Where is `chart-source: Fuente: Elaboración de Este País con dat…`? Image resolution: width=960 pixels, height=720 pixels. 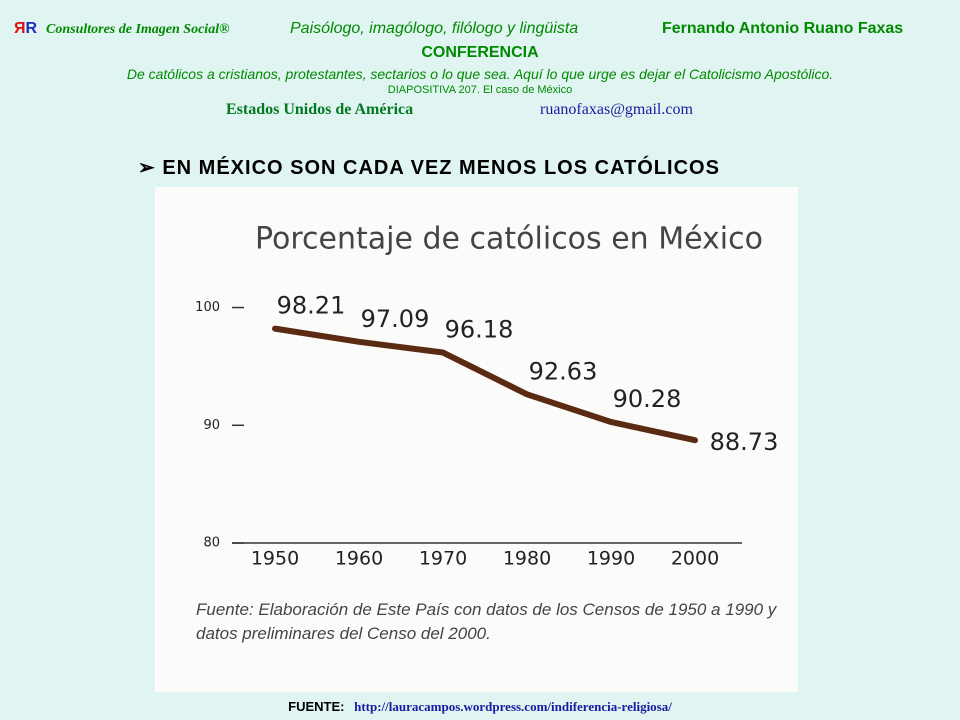 chart-source: Fuente: Elaboración de Este País con dat… is located at coordinates (486, 621).